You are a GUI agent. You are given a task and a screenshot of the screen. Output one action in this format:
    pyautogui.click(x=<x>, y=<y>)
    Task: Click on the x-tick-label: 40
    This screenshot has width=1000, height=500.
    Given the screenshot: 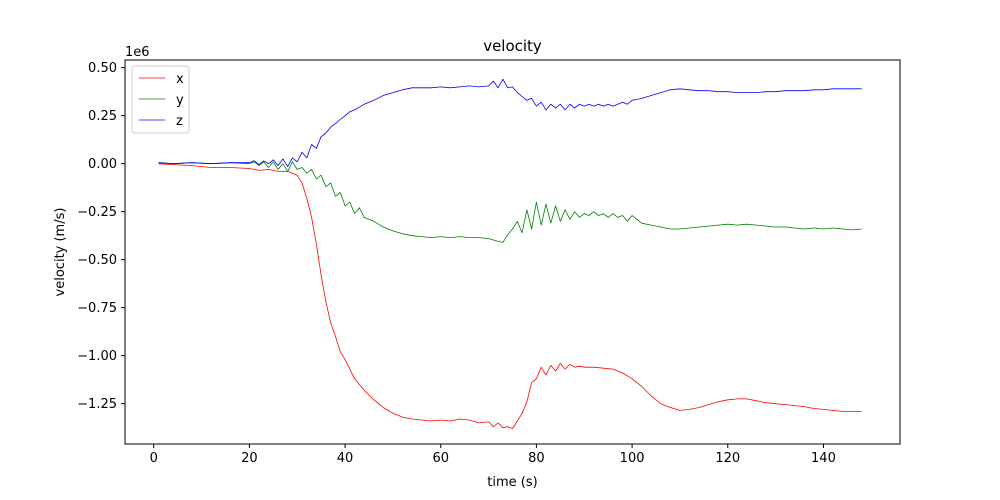 What is the action you would take?
    pyautogui.click(x=345, y=458)
    